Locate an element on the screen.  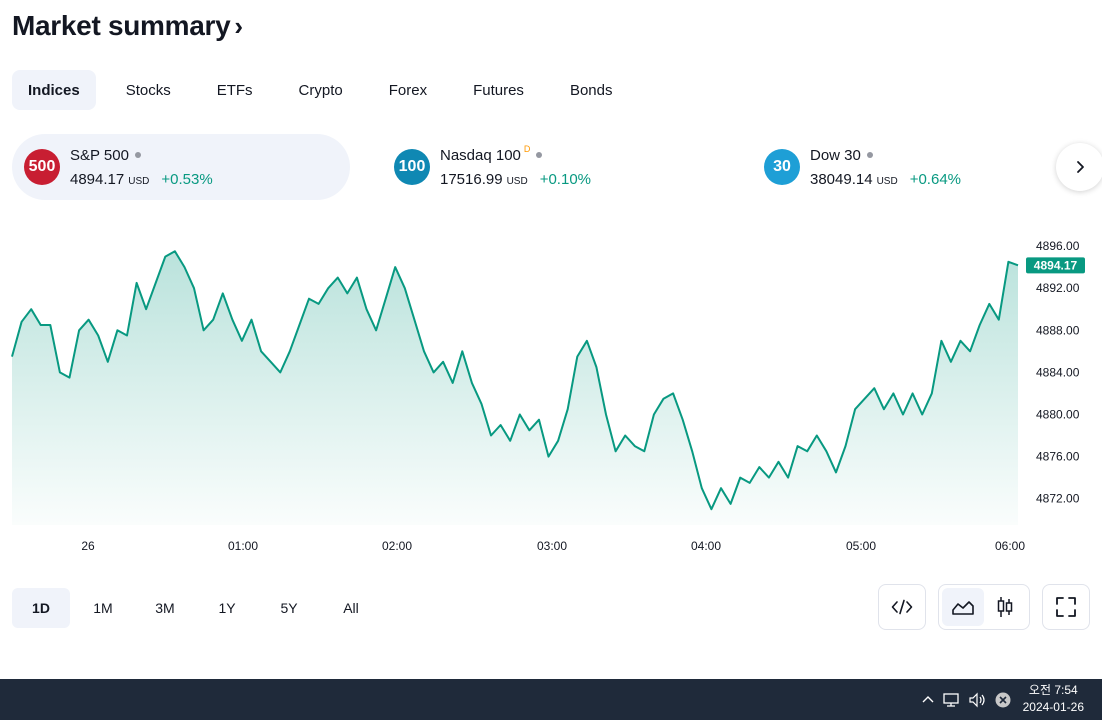
y-tick-label: 4880.00 is located at coordinates (1058, 414).